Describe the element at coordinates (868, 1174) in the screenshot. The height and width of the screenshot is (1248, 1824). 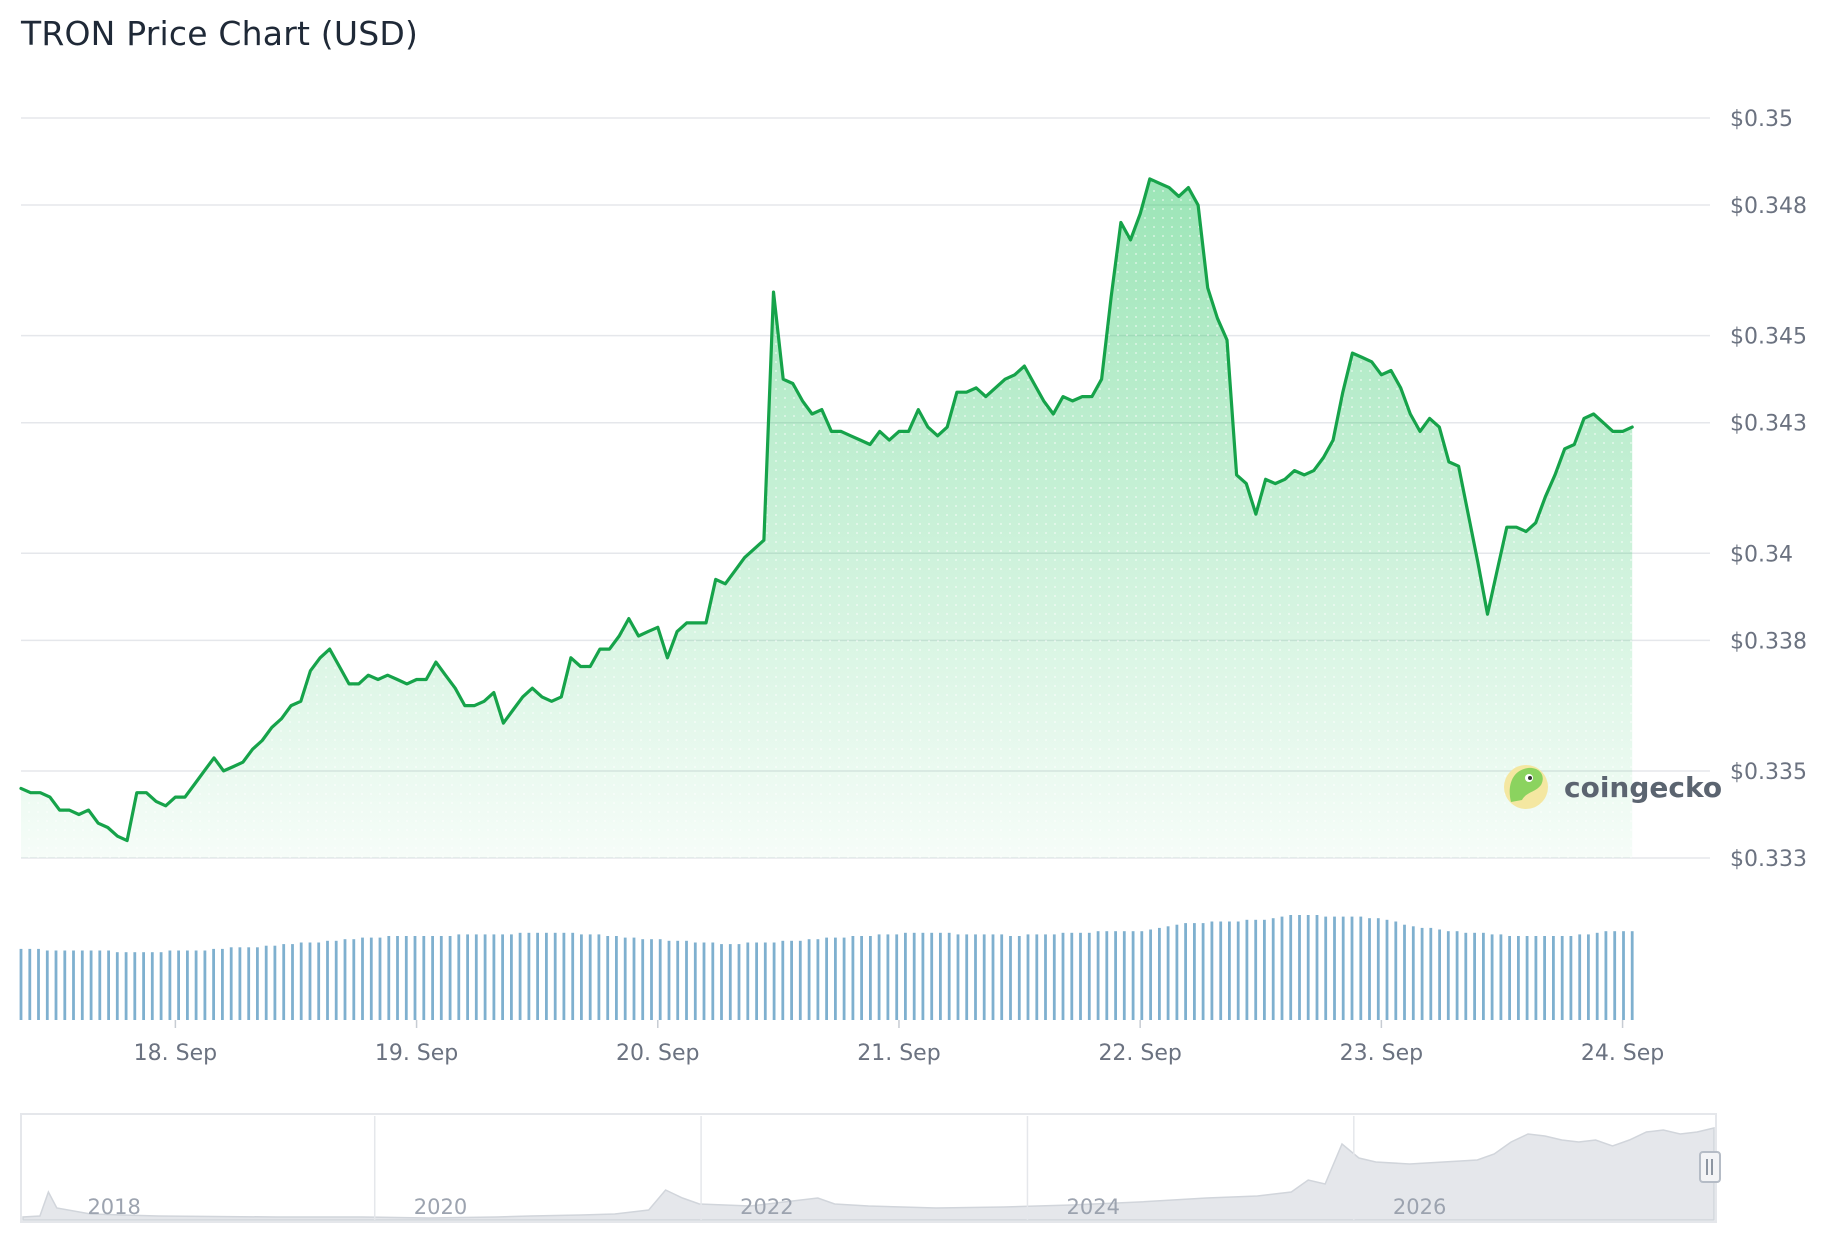
I see `navigator-area` at that location.